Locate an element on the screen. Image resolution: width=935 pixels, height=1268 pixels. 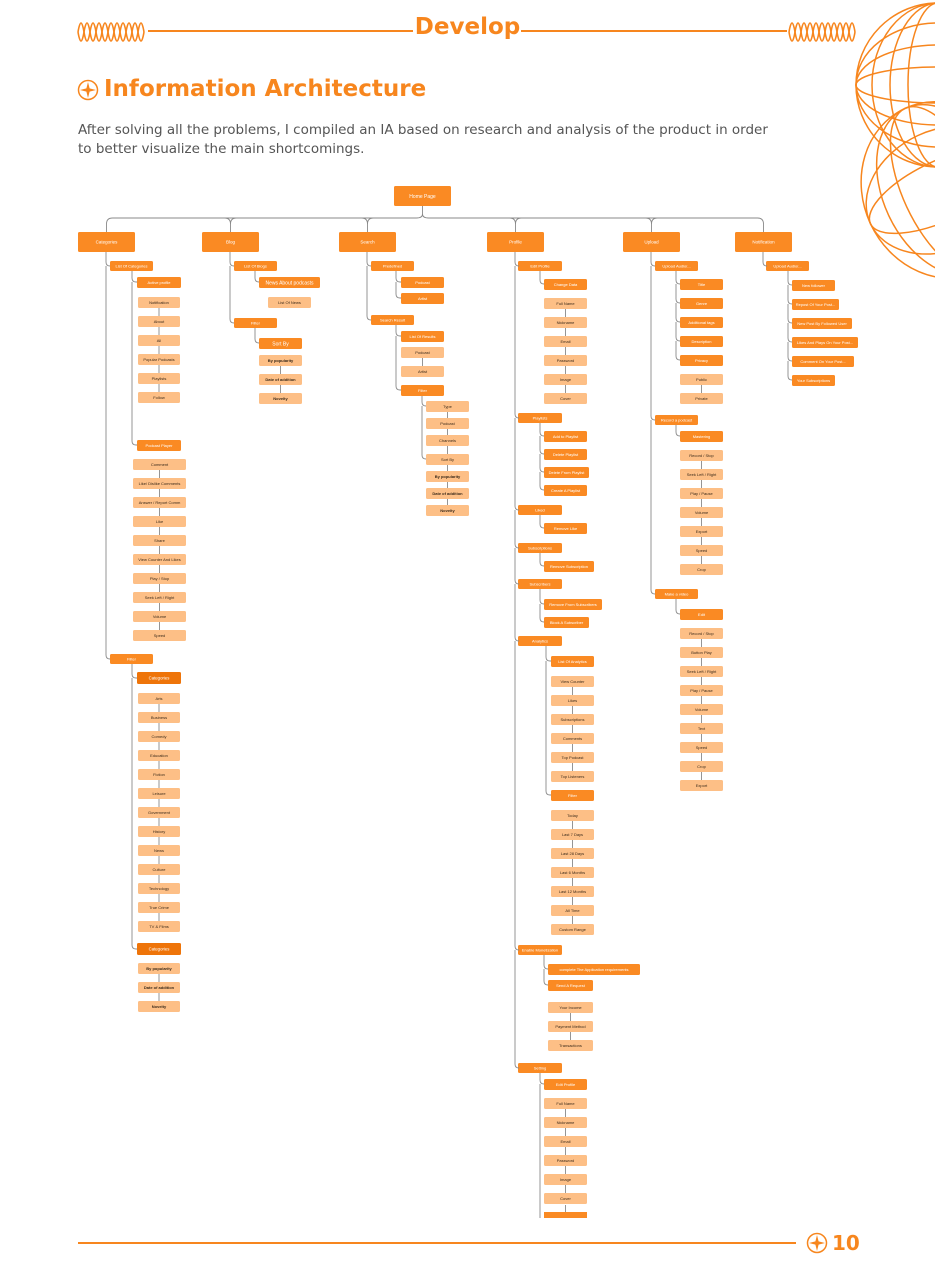
node-label: Create A Playlist is located at coordinates (566, 490).